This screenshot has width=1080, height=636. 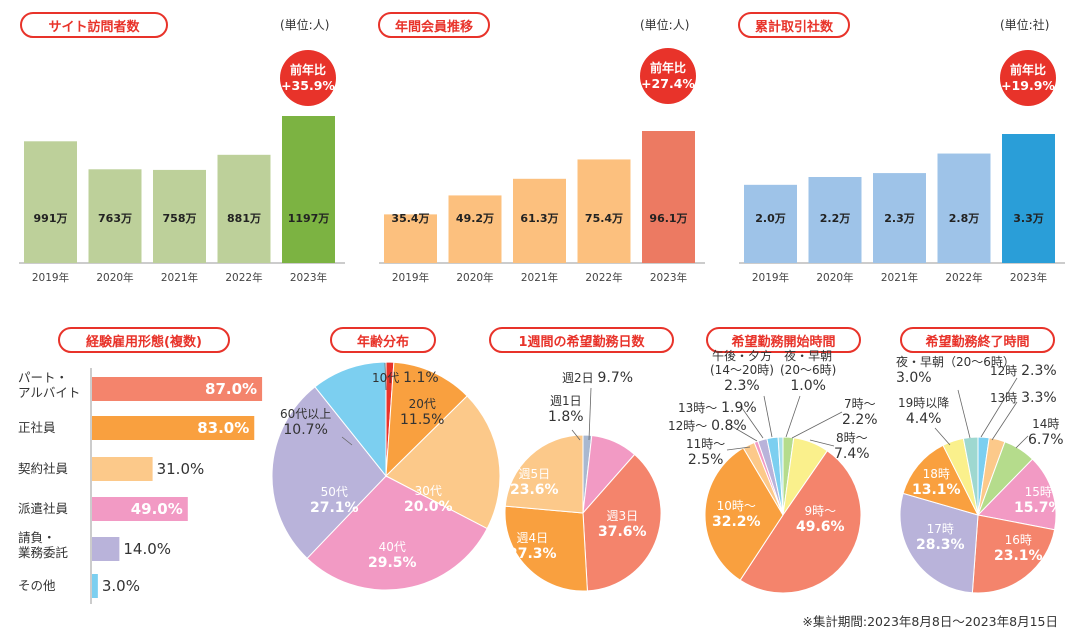 I want to click on percent-label: 2.5%, so click(x=705, y=459).